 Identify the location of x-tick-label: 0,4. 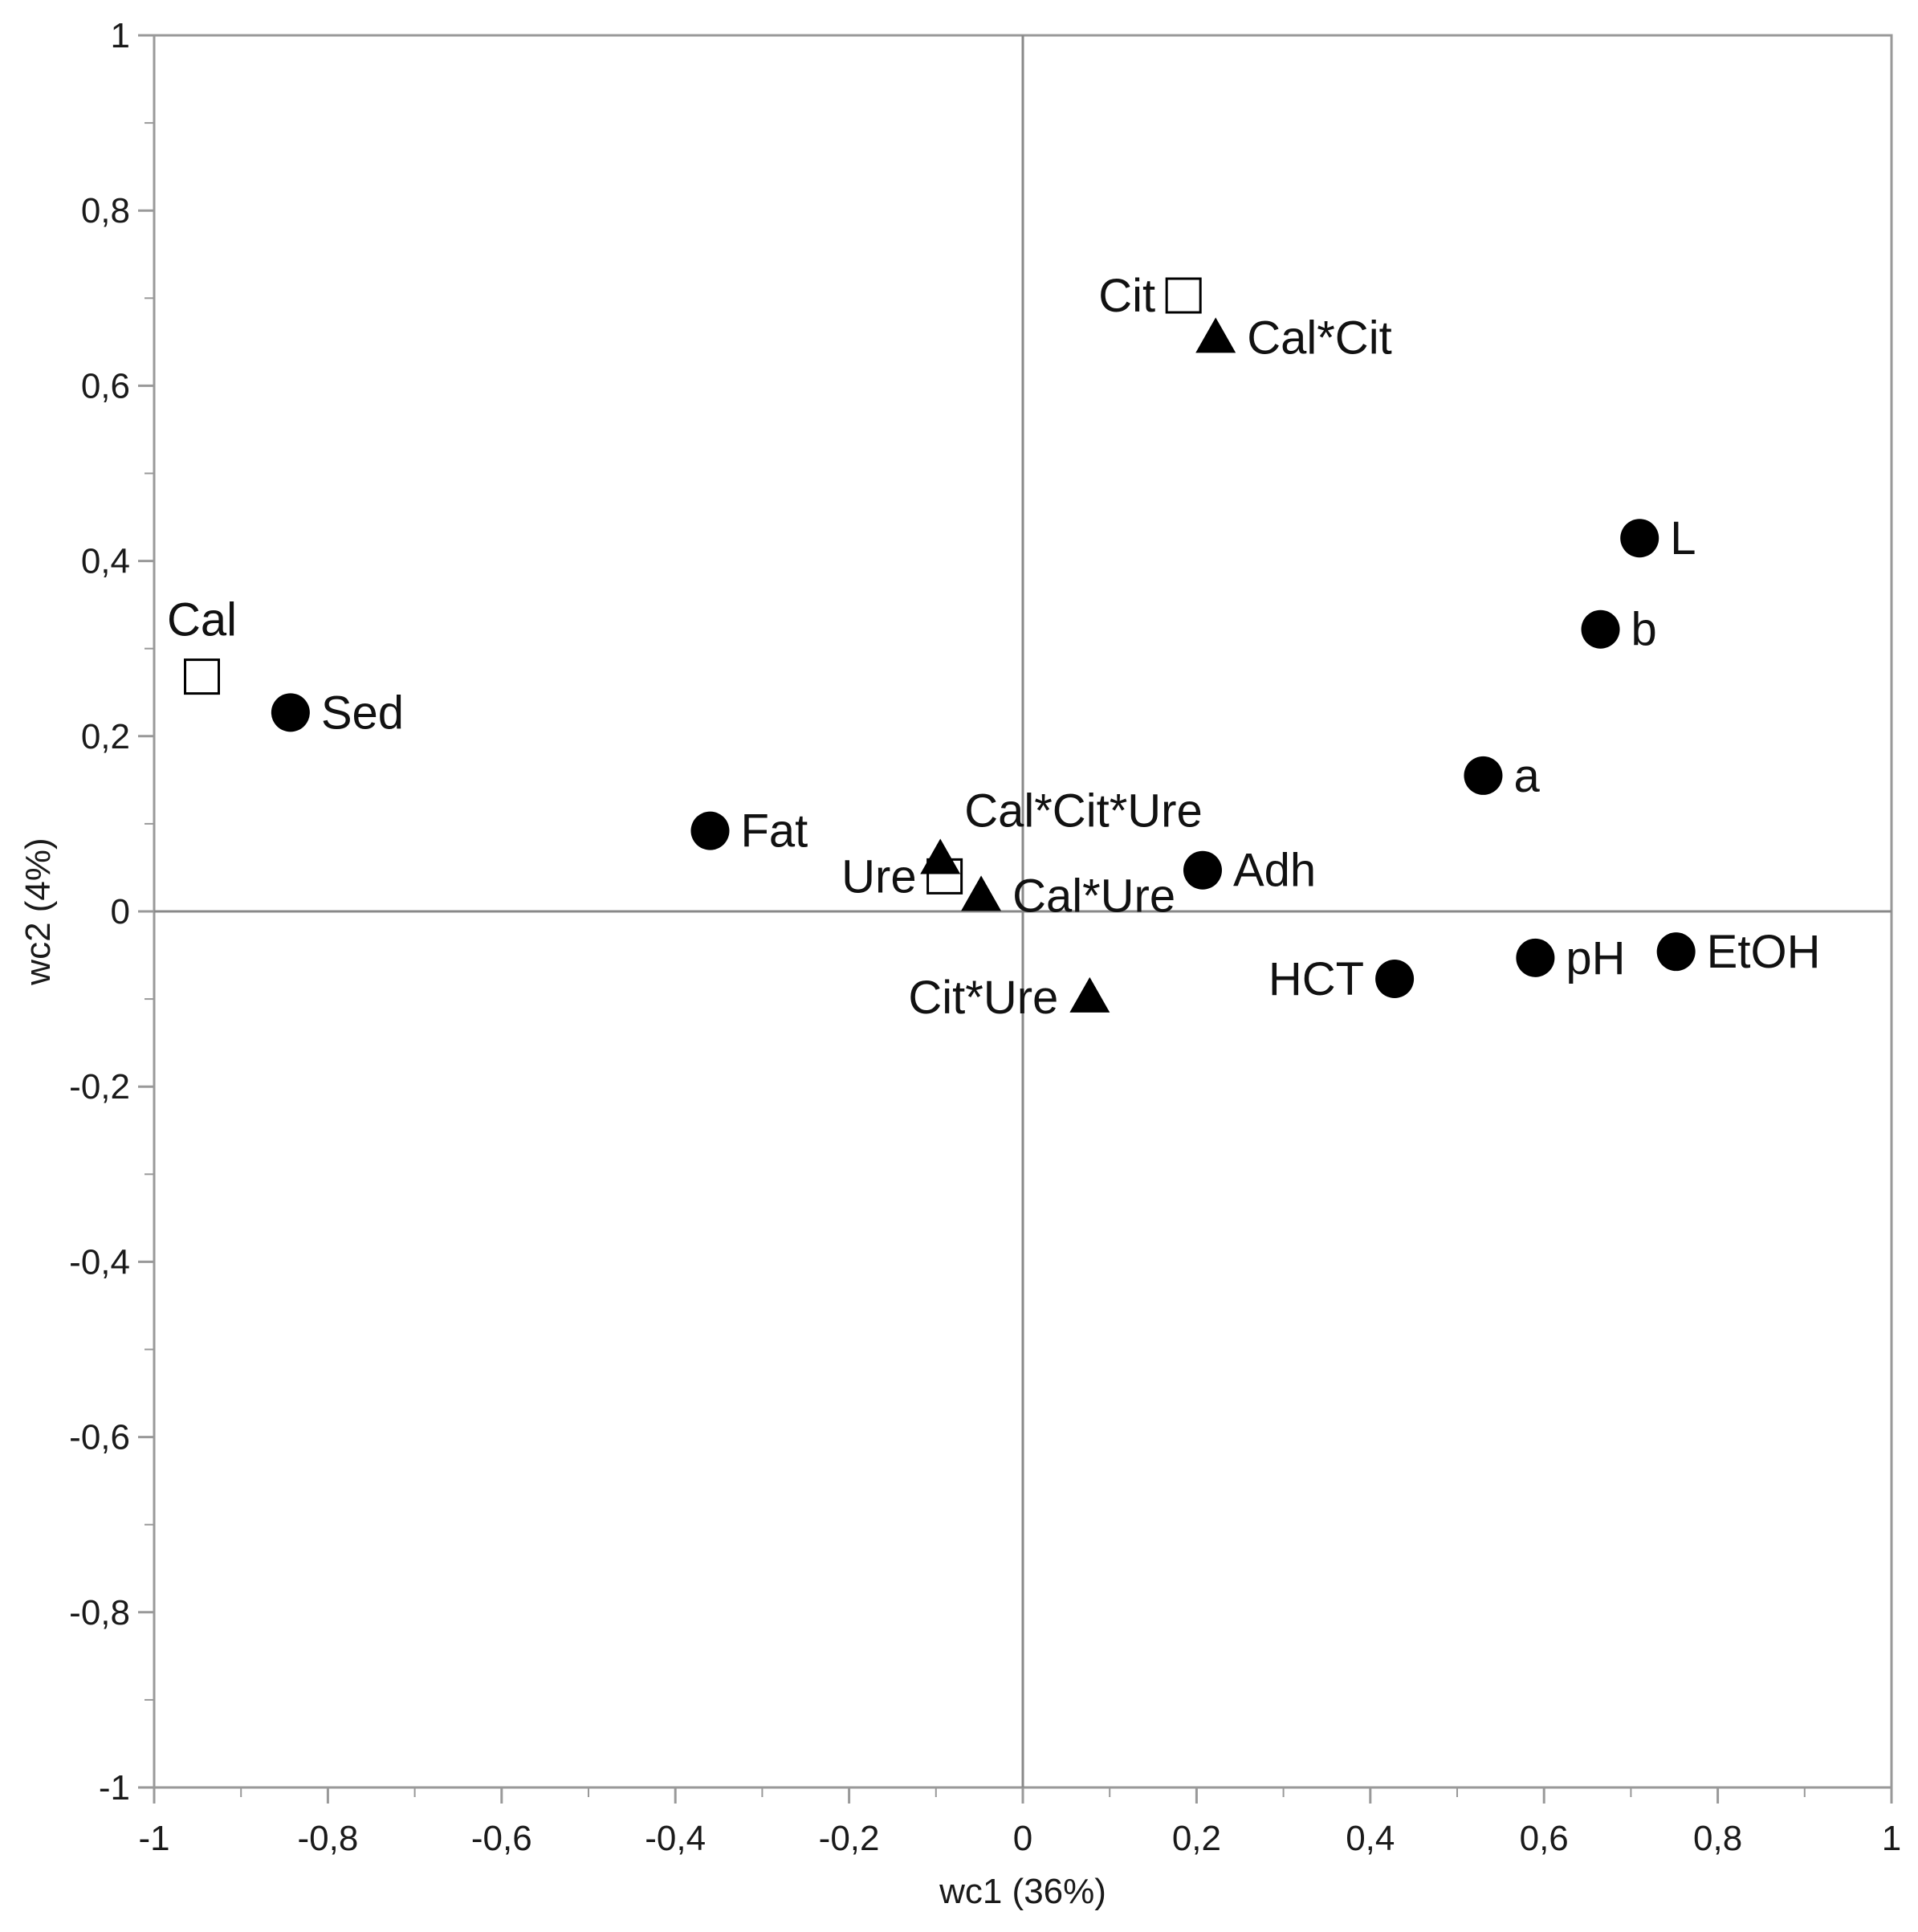
(1370, 1838).